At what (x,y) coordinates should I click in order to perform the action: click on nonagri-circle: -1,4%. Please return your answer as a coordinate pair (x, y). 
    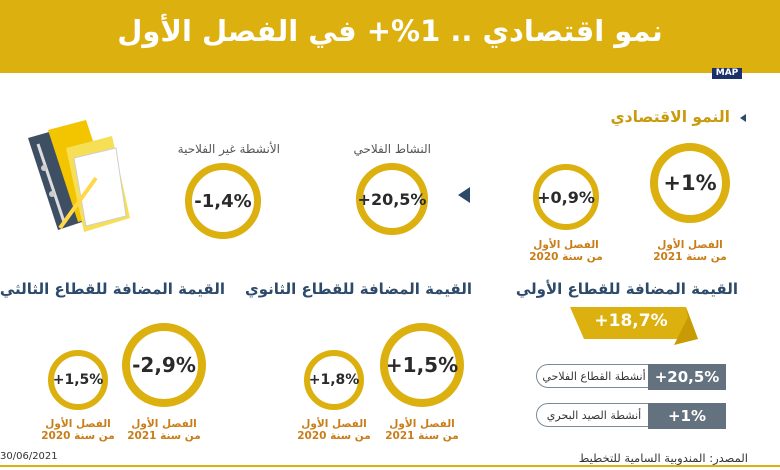
    Looking at the image, I should click on (223, 201).